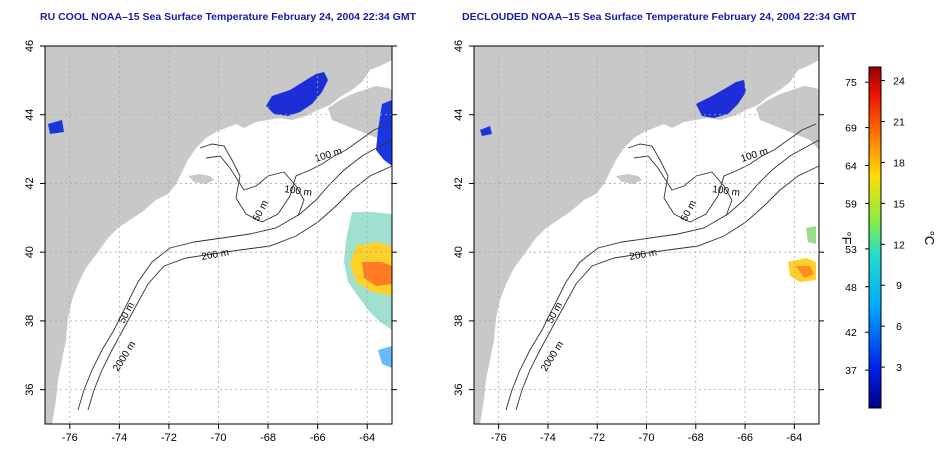  I want to click on celsius-tick-label: 18, so click(899, 163).